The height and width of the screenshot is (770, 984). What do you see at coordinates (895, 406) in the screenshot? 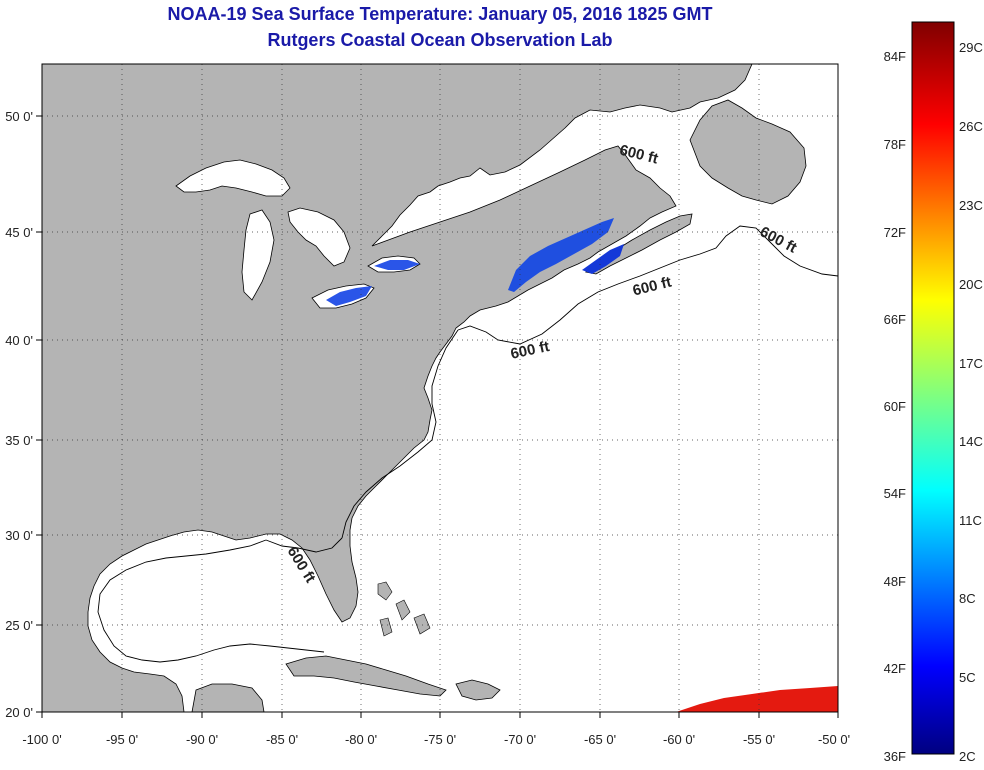
I see `colorbar-label-60f: 60F` at bounding box center [895, 406].